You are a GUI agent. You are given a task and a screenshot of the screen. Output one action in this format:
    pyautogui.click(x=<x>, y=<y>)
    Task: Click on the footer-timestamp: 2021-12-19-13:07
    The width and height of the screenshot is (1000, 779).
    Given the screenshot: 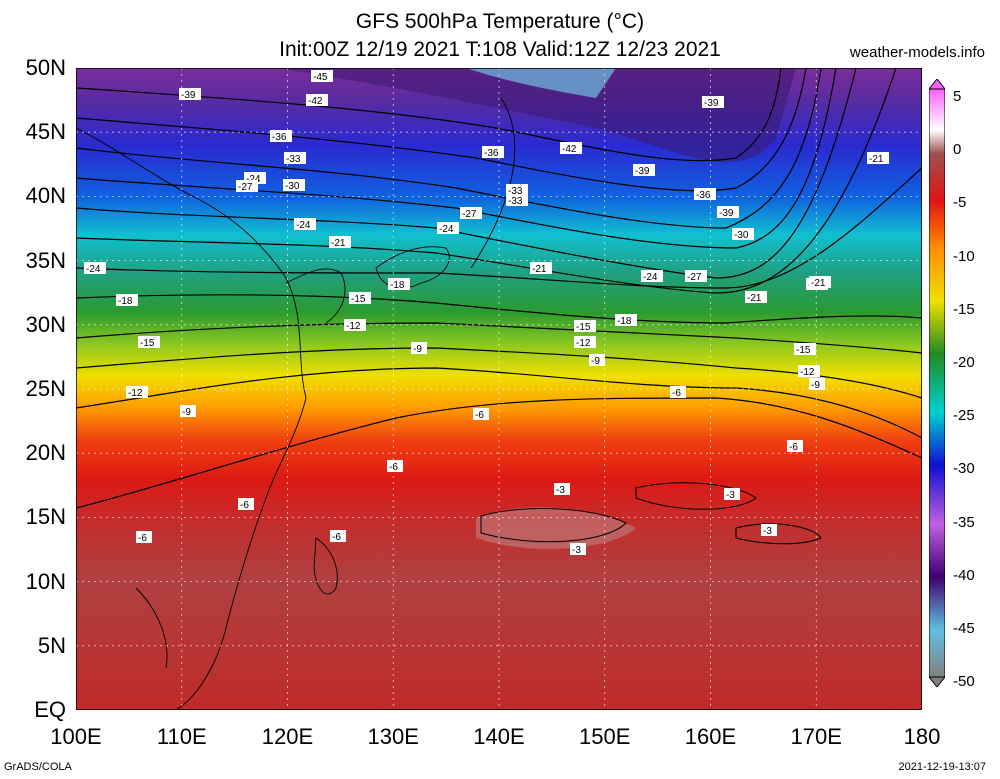 What is the action you would take?
    pyautogui.click(x=942, y=767)
    